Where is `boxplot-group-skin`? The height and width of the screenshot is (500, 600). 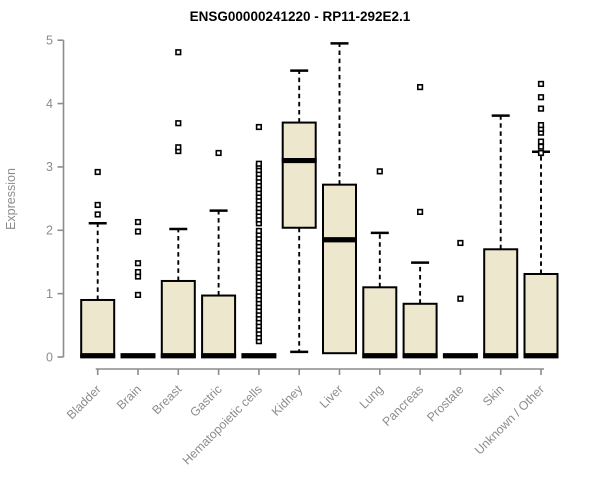 boxplot-group-skin is located at coordinates (501, 236).